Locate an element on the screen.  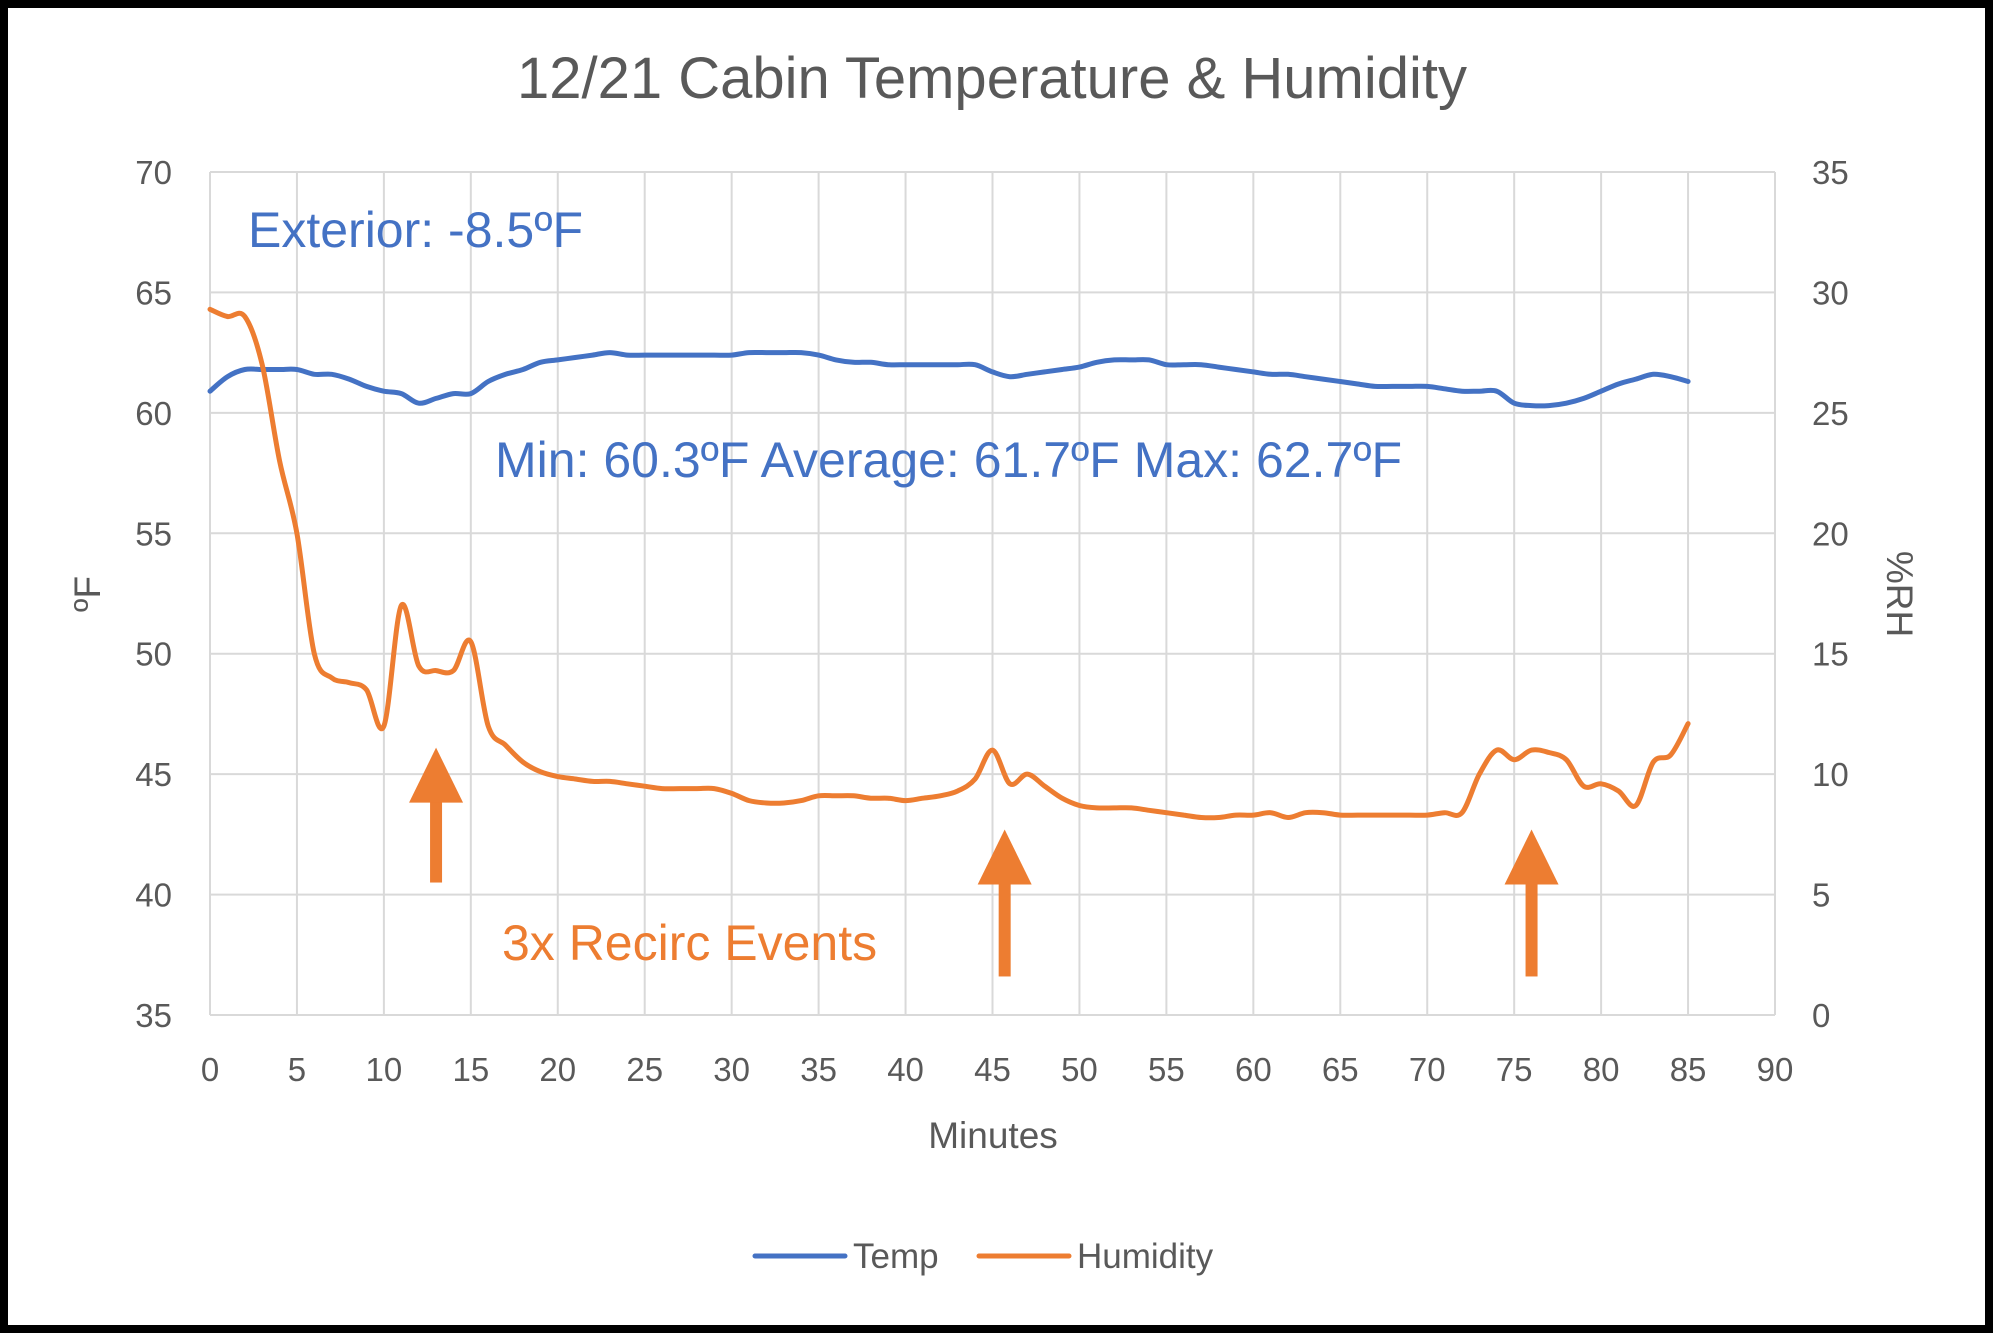
x-tick-label: 0 is located at coordinates (210, 1069).